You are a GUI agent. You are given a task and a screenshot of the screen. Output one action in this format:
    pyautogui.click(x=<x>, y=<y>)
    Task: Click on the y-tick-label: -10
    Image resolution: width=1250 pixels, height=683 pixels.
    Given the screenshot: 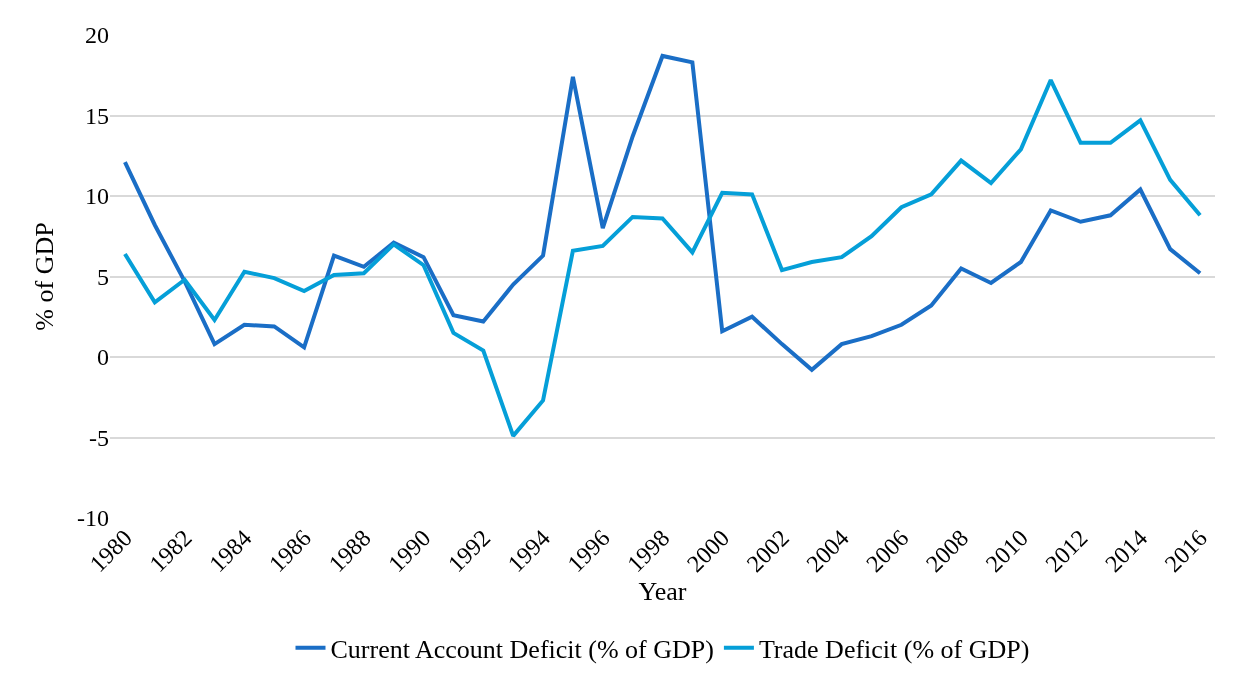 What is the action you would take?
    pyautogui.click(x=93, y=518)
    